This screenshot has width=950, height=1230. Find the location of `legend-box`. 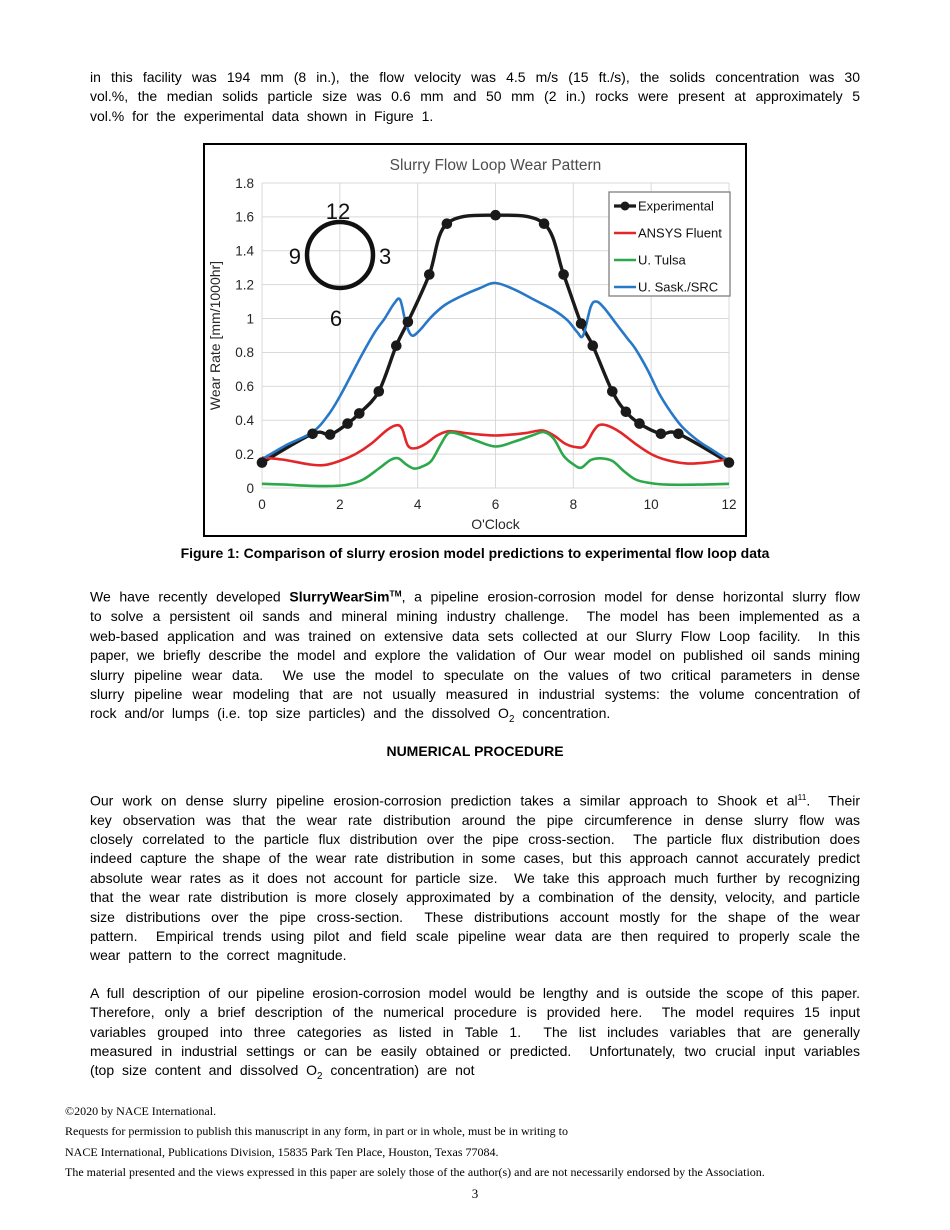

legend-box is located at coordinates (669, 244).